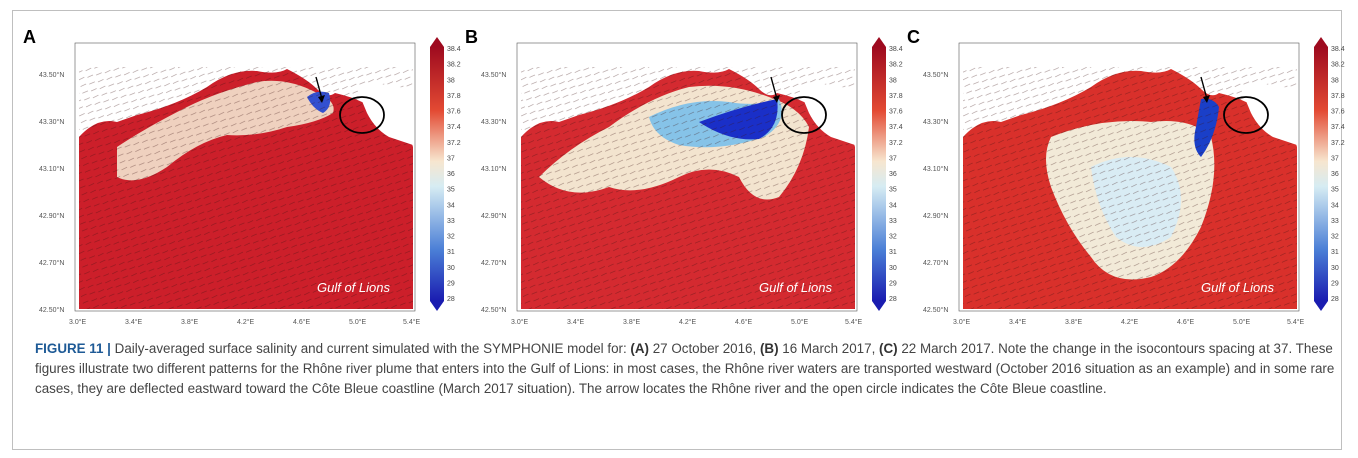 This screenshot has width=1358, height=458. What do you see at coordinates (946, 348) in the screenshot?
I see `caption-text: 22 March 2017.` at bounding box center [946, 348].